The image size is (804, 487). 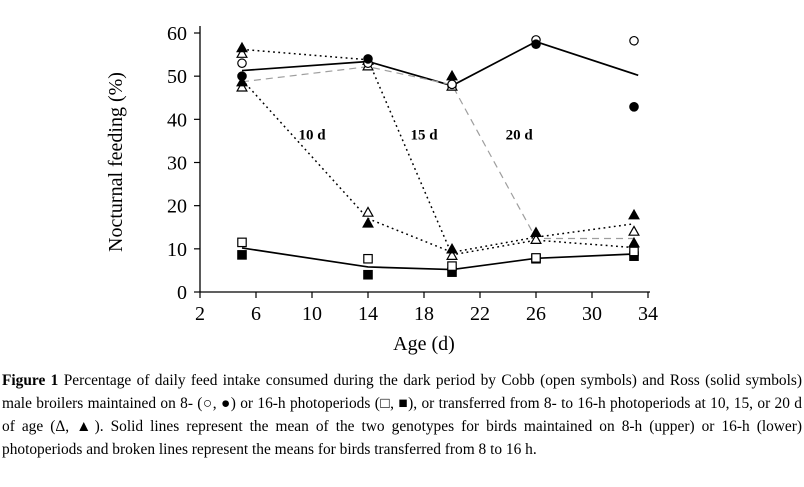 I want to click on plot-annotation: 10 d, so click(x=312, y=135).